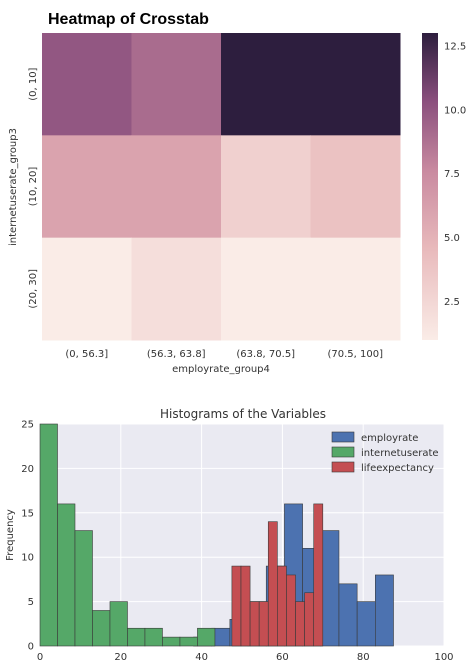 Image resolution: width=467 pixels, height=672 pixels. What do you see at coordinates (31, 602) in the screenshot?
I see `histogram-y-tick-label: 5` at bounding box center [31, 602].